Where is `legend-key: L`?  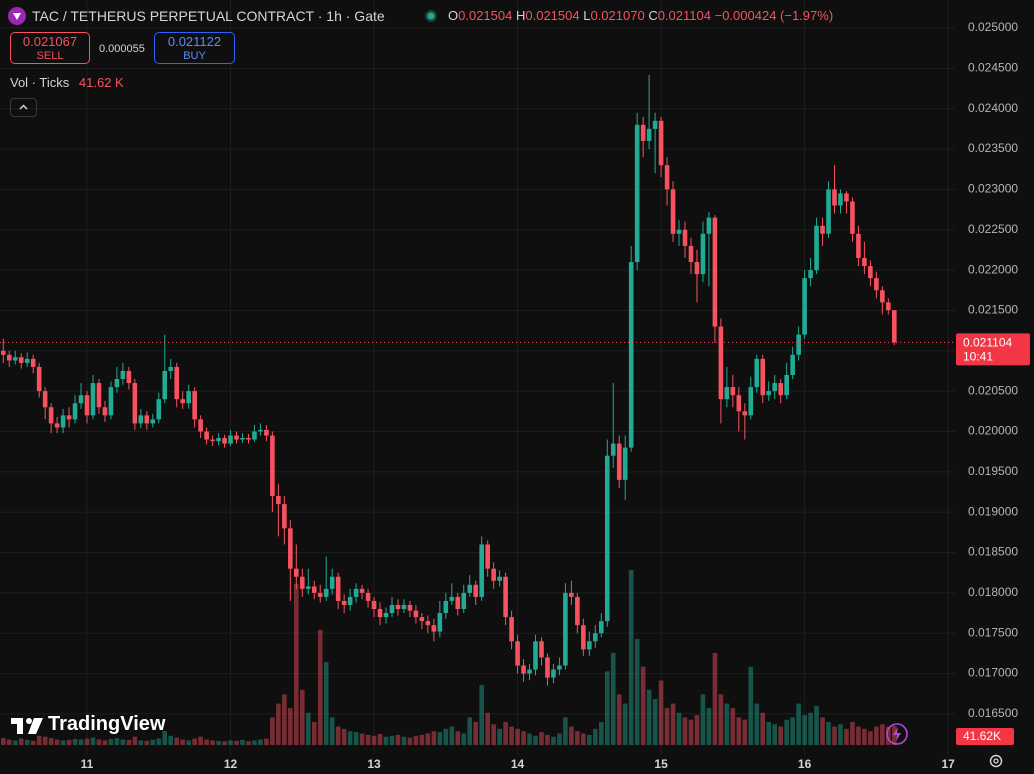 legend-key: L is located at coordinates (587, 15).